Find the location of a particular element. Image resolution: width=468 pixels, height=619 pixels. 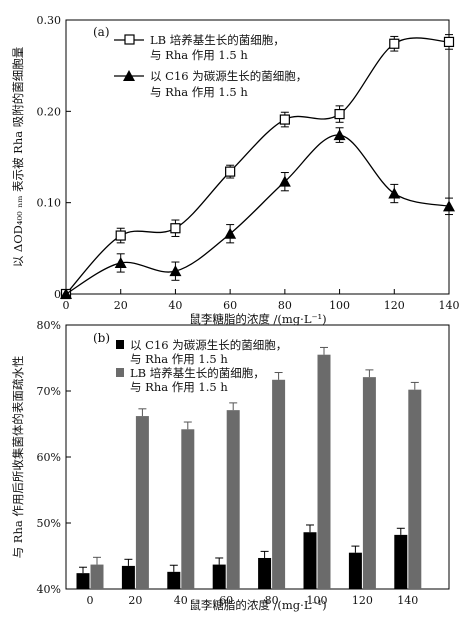

x-tick-label-b: 80 is located at coordinates (272, 600).